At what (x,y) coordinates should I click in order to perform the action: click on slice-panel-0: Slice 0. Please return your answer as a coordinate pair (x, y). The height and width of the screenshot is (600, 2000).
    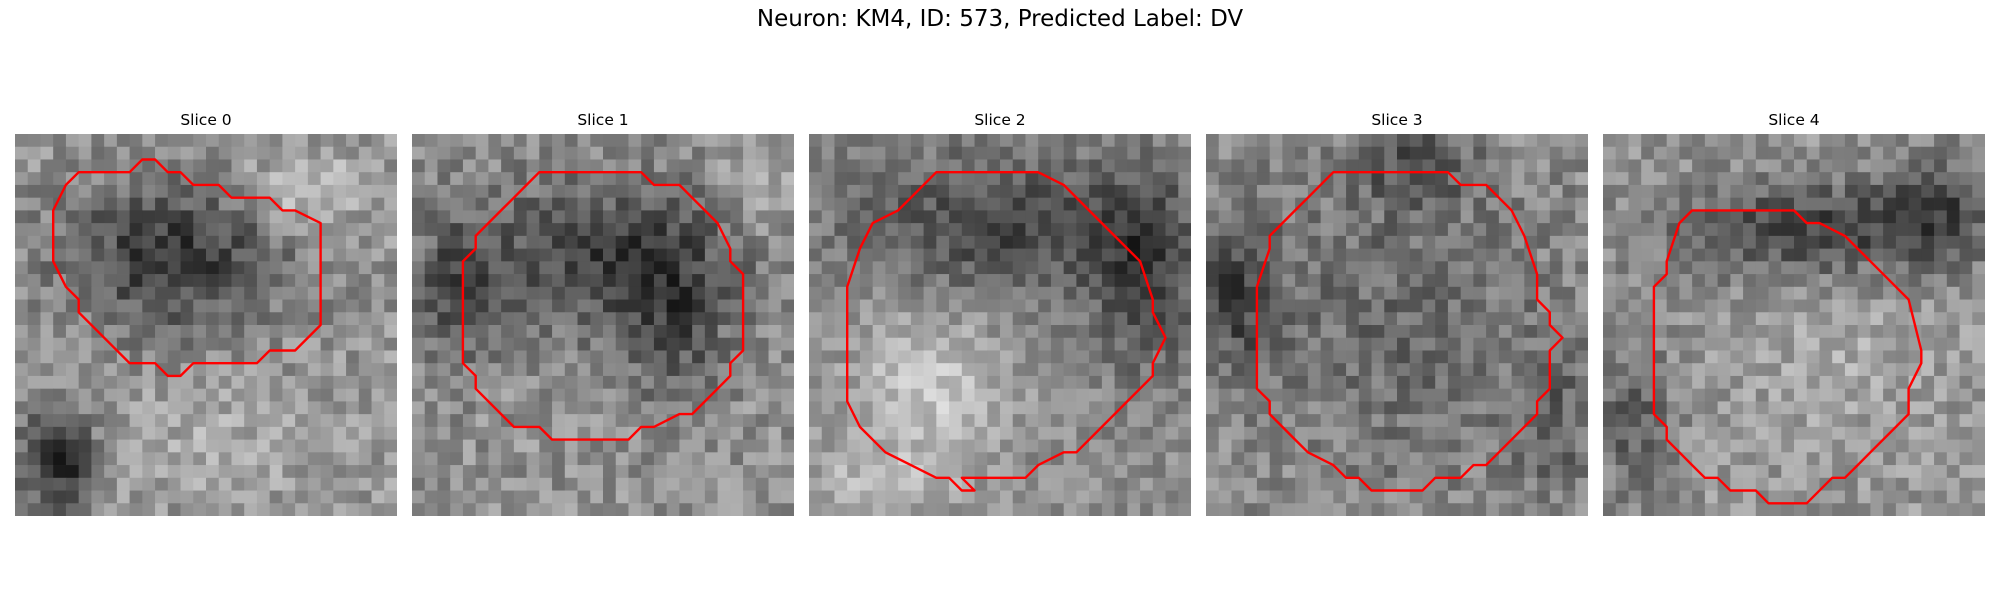
    Looking at the image, I should click on (206, 120).